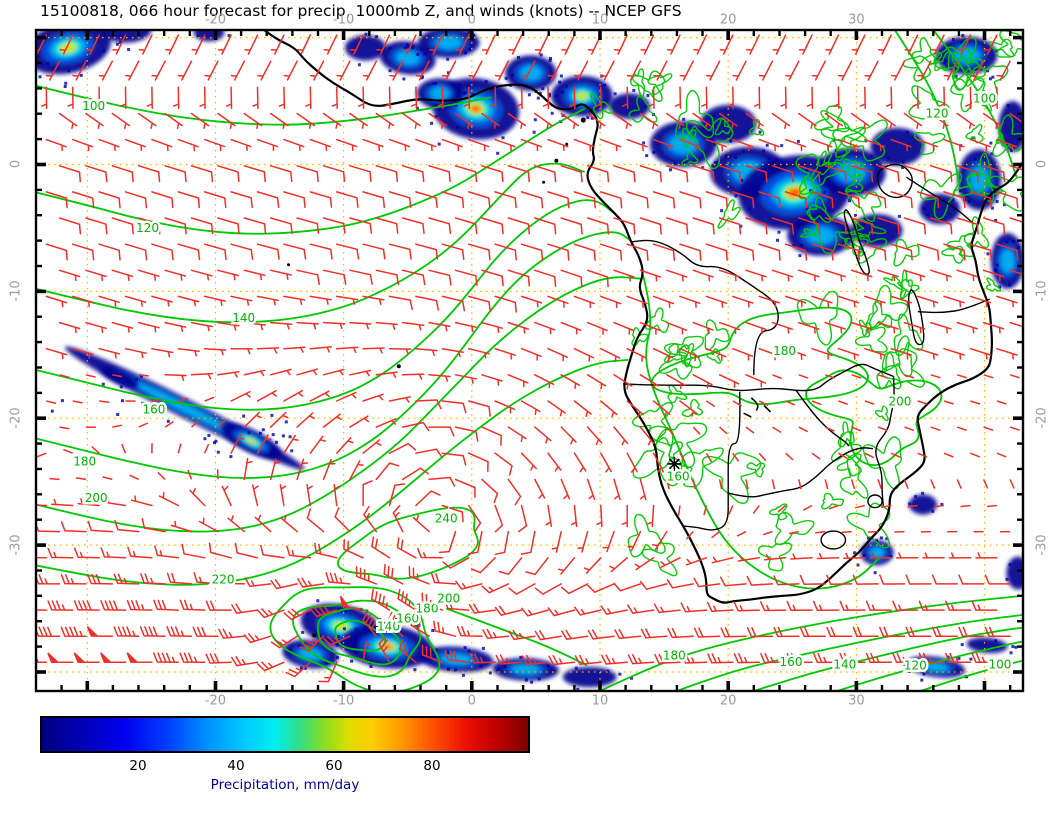 This screenshot has height=816, width=1056. I want to click on colorbar-caption: Precipitation, mm/day, so click(285, 785).